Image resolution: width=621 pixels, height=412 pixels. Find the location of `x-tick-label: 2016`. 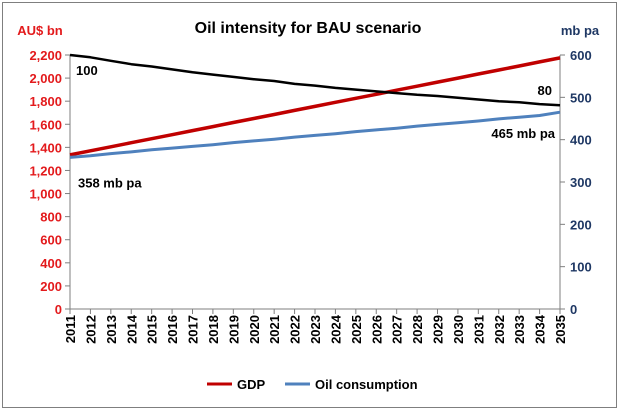

x-tick-label: 2016 is located at coordinates (172, 329).